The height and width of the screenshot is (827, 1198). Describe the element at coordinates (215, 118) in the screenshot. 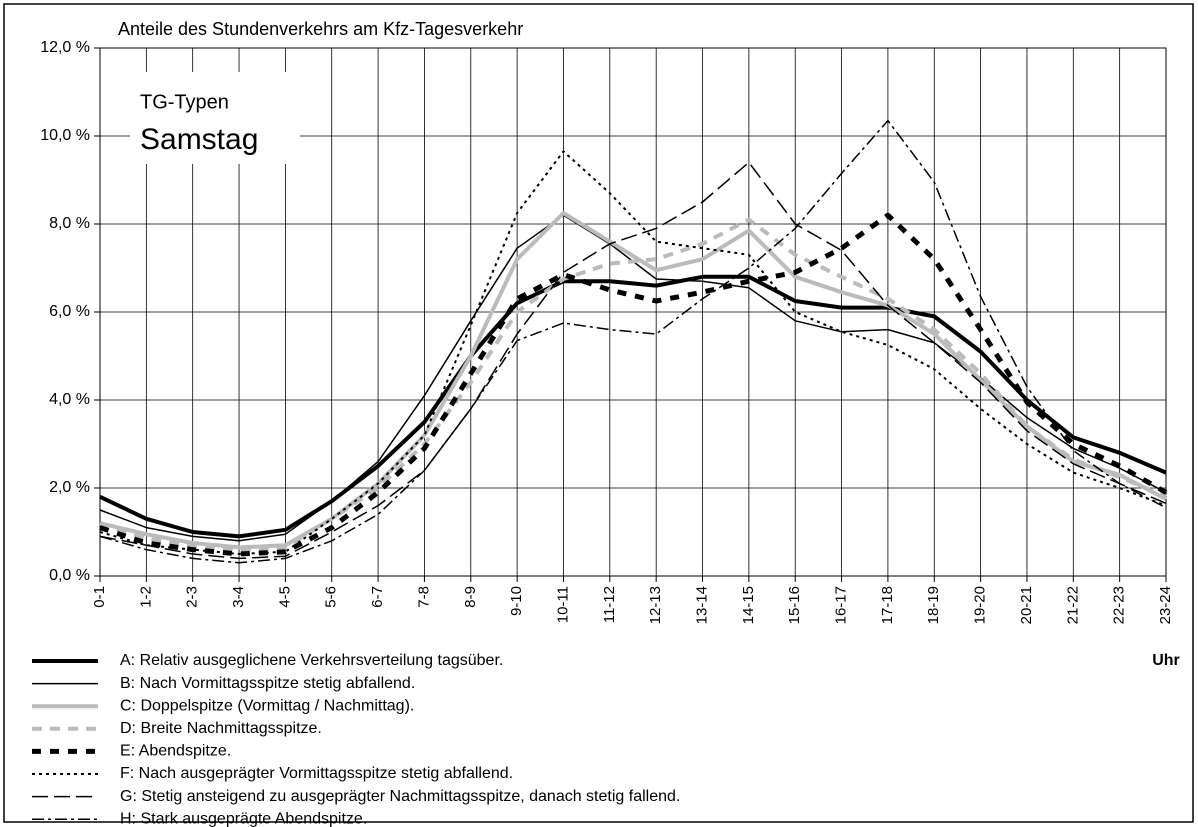

I see `inset-box` at that location.